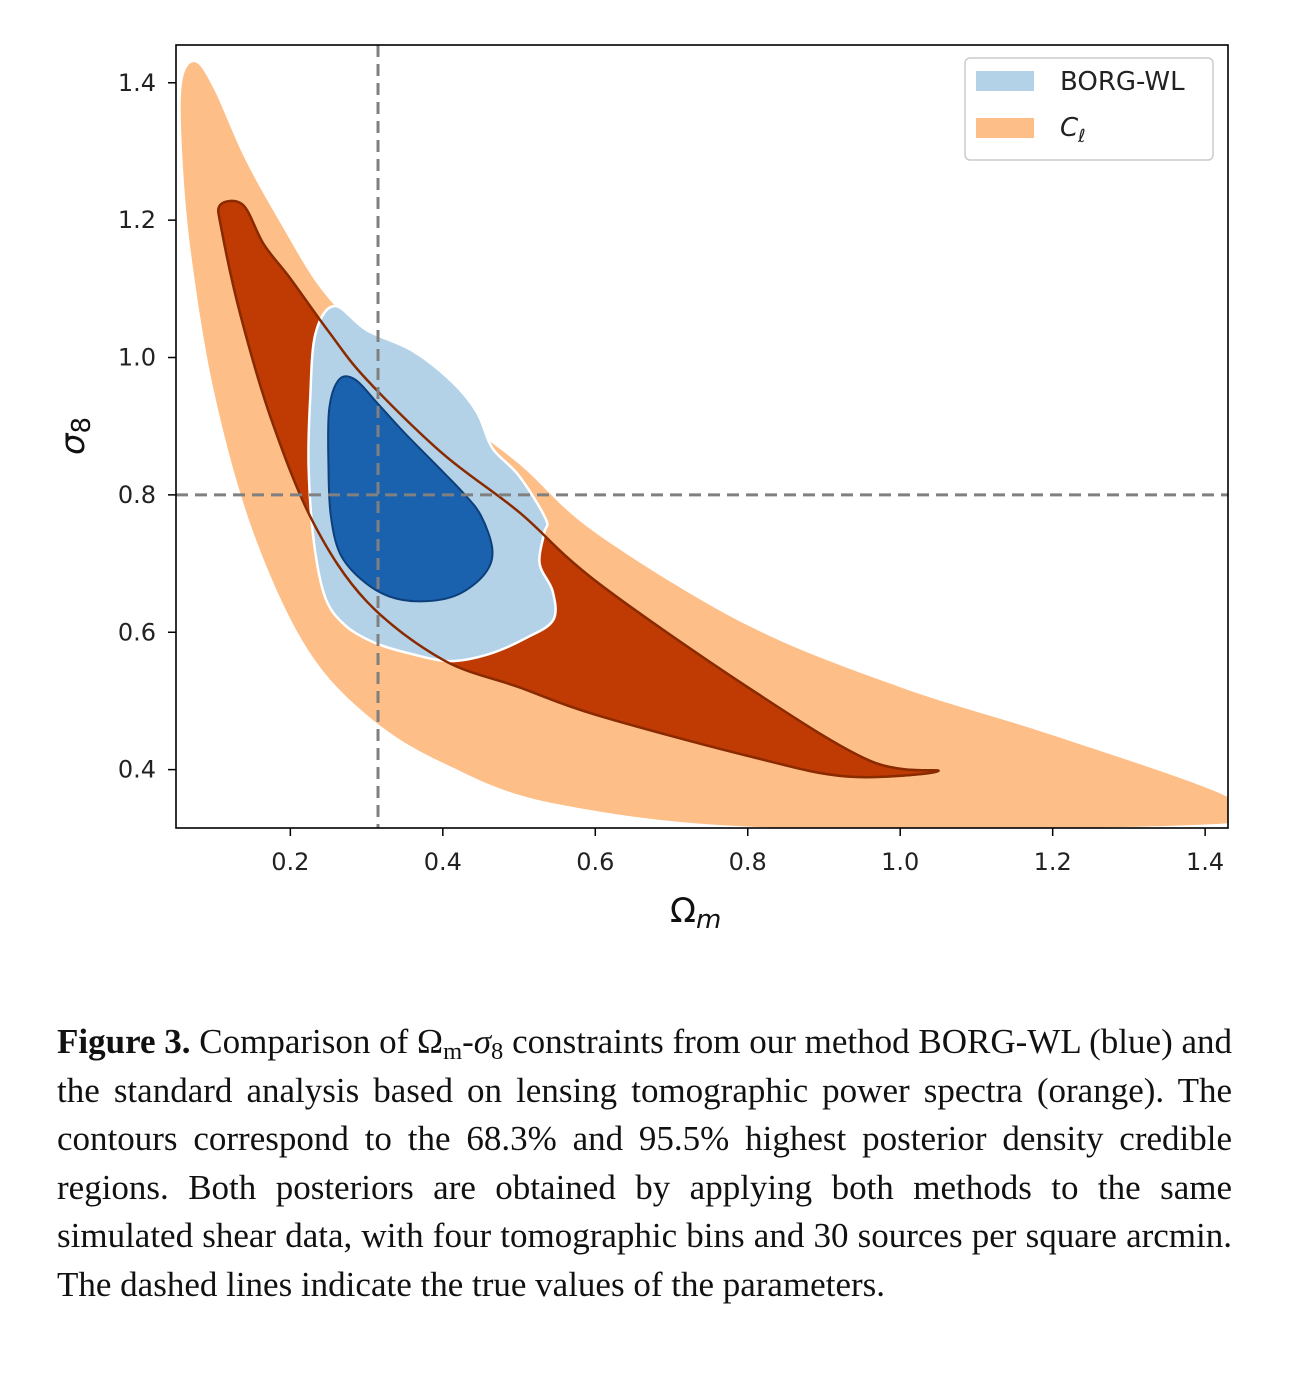  I want to click on y-tick-label: 0.6, so click(137, 632).